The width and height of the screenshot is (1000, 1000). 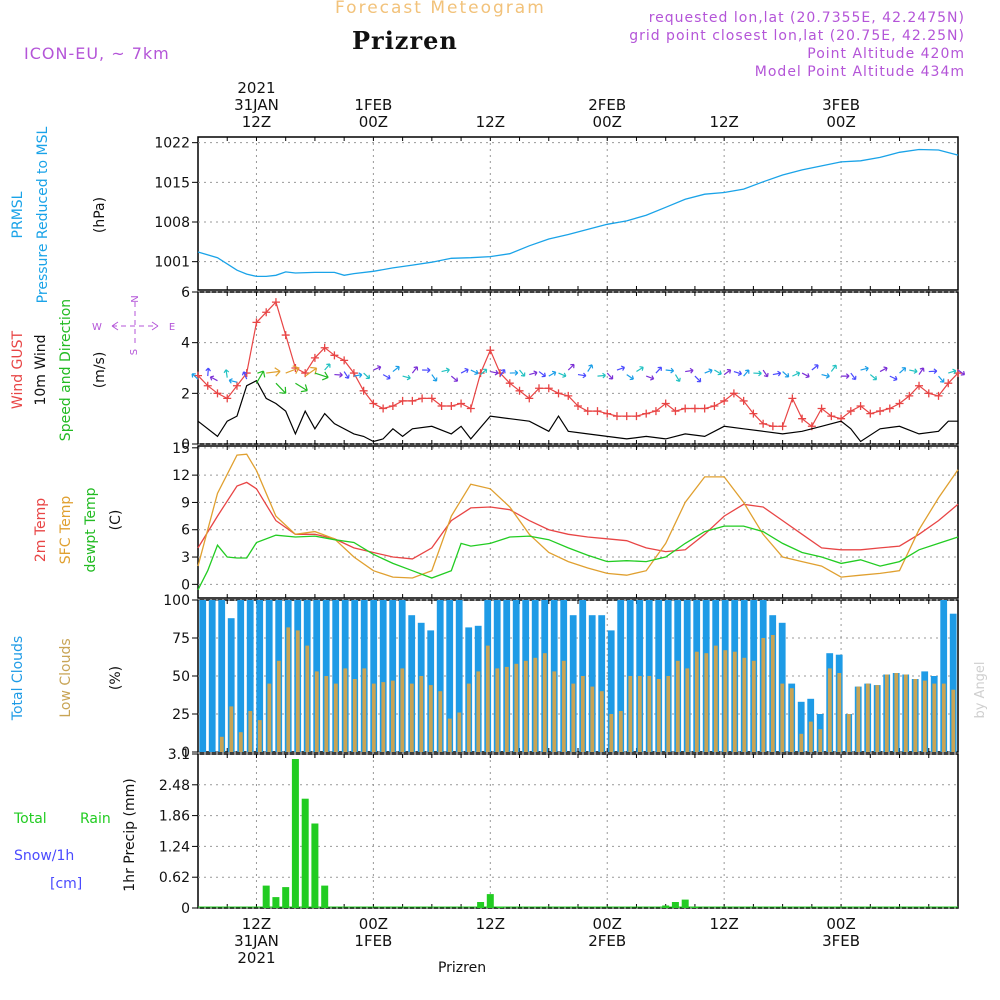 What do you see at coordinates (30, 819) in the screenshot?
I see `total-label: Total` at bounding box center [30, 819].